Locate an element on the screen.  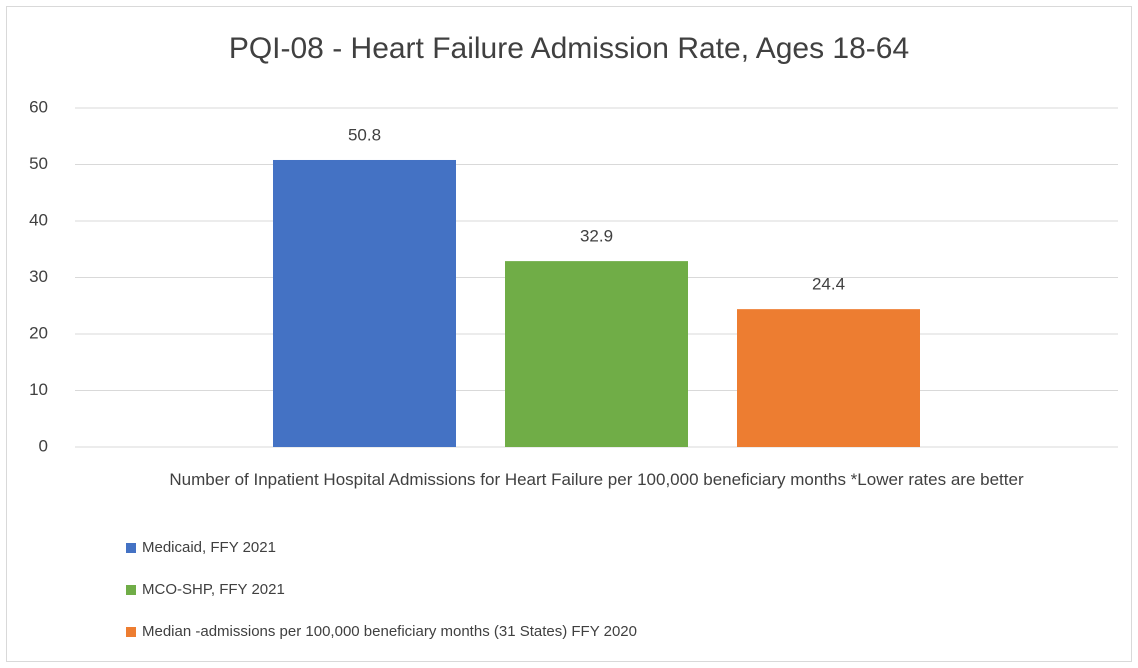
data-label: 32.9 is located at coordinates (596, 236).